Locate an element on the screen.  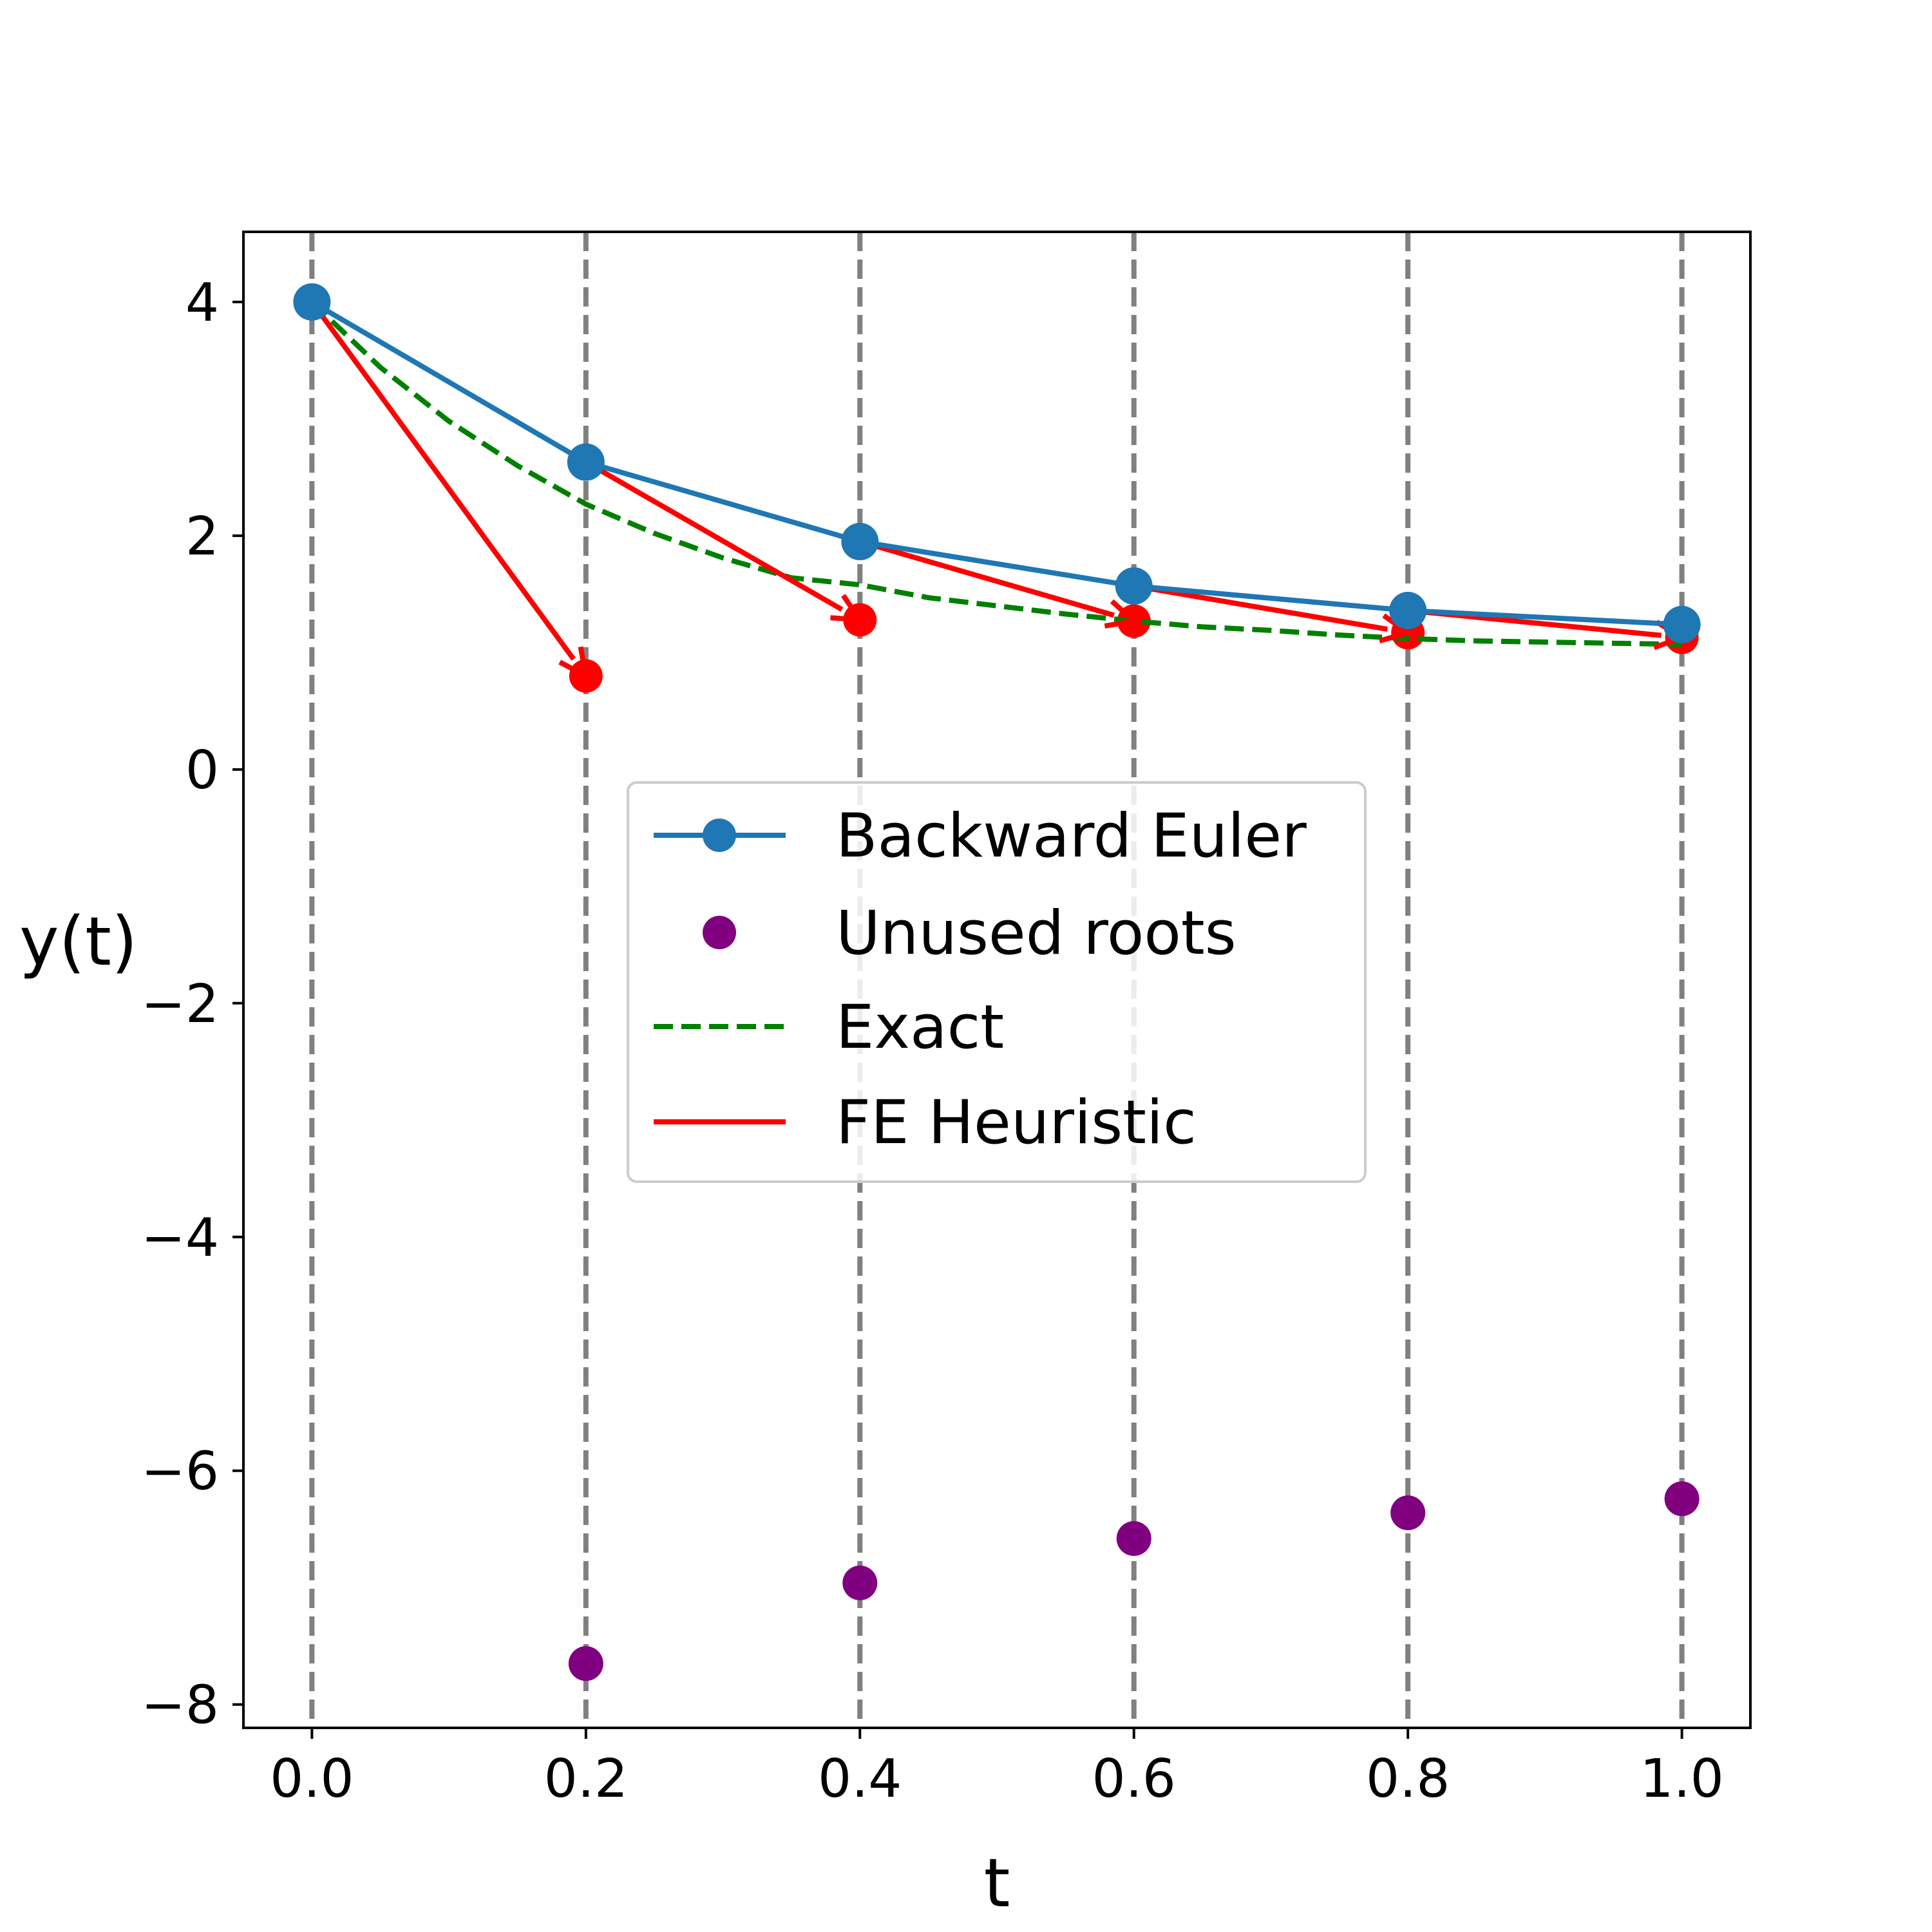
legend-box is located at coordinates (997, 982).